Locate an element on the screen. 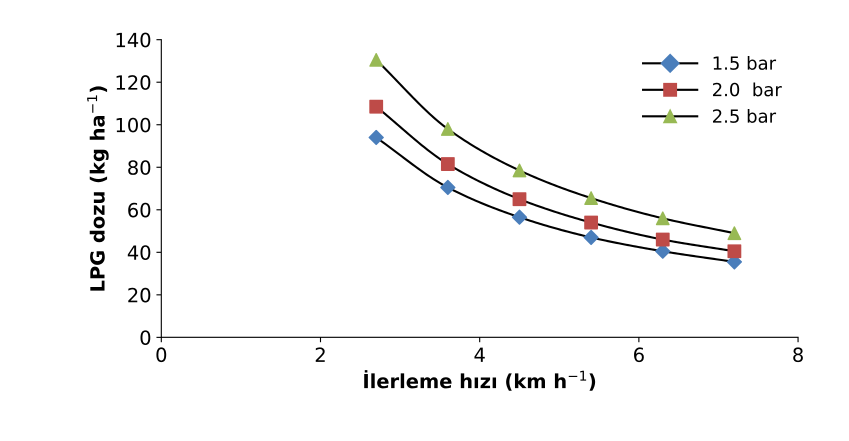 The height and width of the screenshot is (441, 849). x-axis-title: İlerleme hızı (km h$^{−1}$) is located at coordinates (480, 380).